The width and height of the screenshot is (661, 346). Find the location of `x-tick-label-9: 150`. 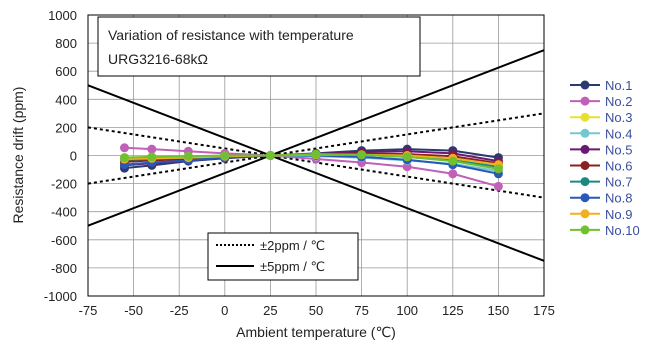

x-tick-label-9: 150 is located at coordinates (499, 310).